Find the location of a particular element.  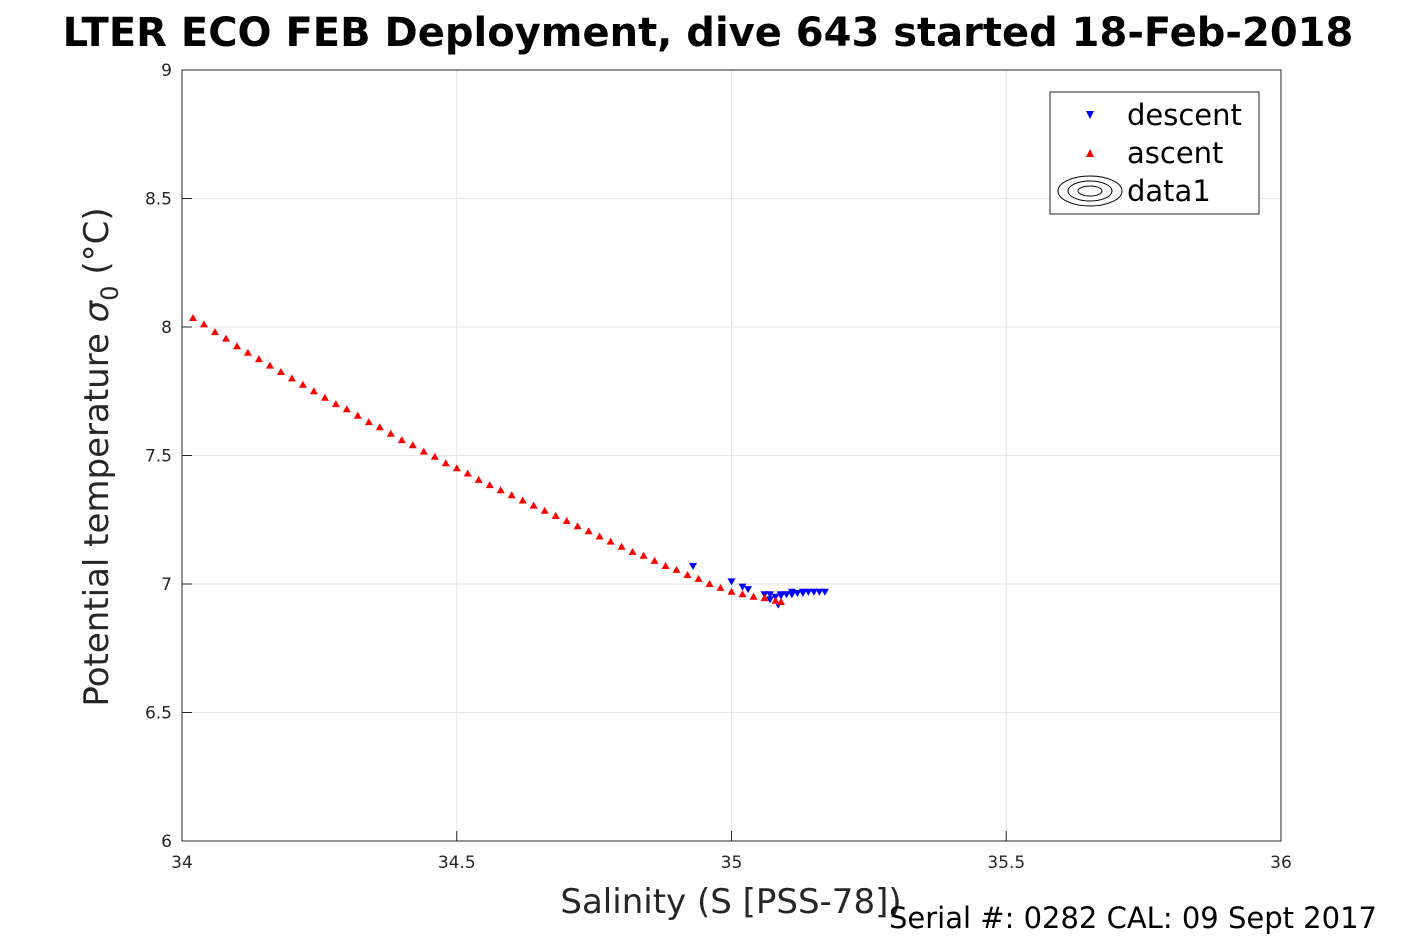

legend-box is located at coordinates (1154, 153).